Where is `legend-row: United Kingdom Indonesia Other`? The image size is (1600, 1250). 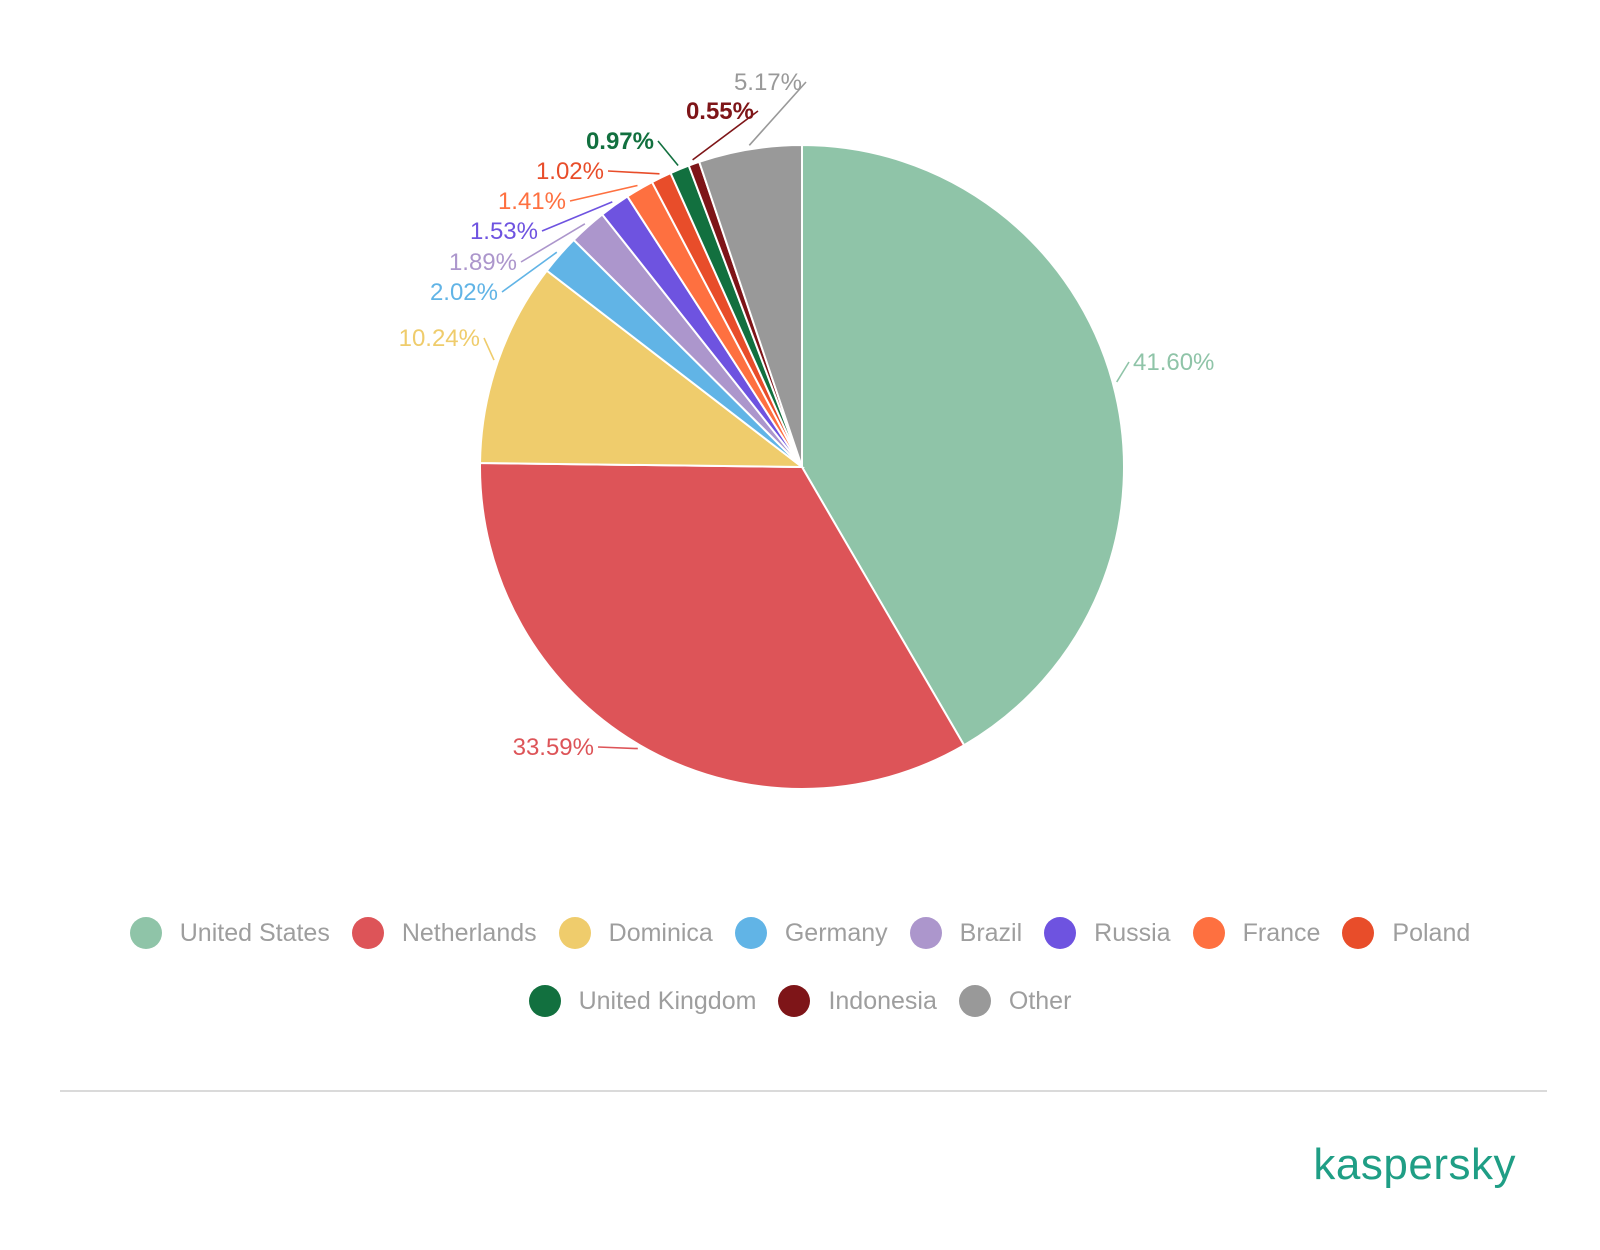 legend-row: United Kingdom Indonesia Other is located at coordinates (800, 1001).